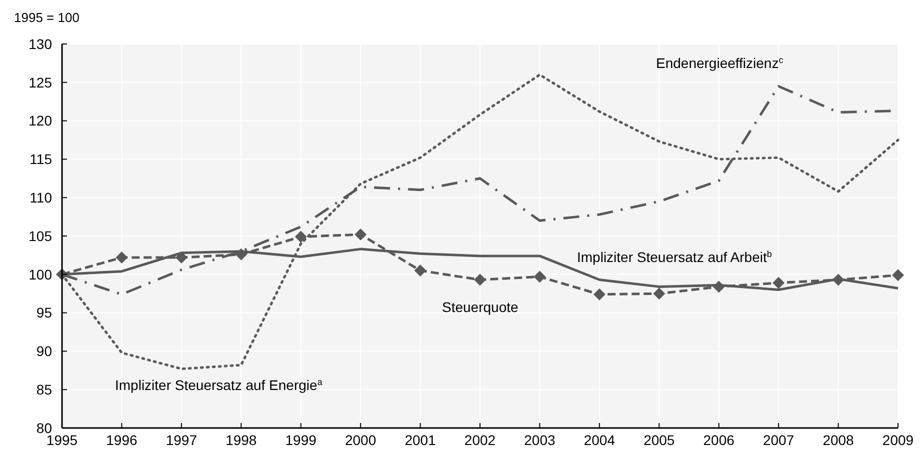 The width and height of the screenshot is (921, 457). I want to click on y-tick-label: 125, so click(40, 82).